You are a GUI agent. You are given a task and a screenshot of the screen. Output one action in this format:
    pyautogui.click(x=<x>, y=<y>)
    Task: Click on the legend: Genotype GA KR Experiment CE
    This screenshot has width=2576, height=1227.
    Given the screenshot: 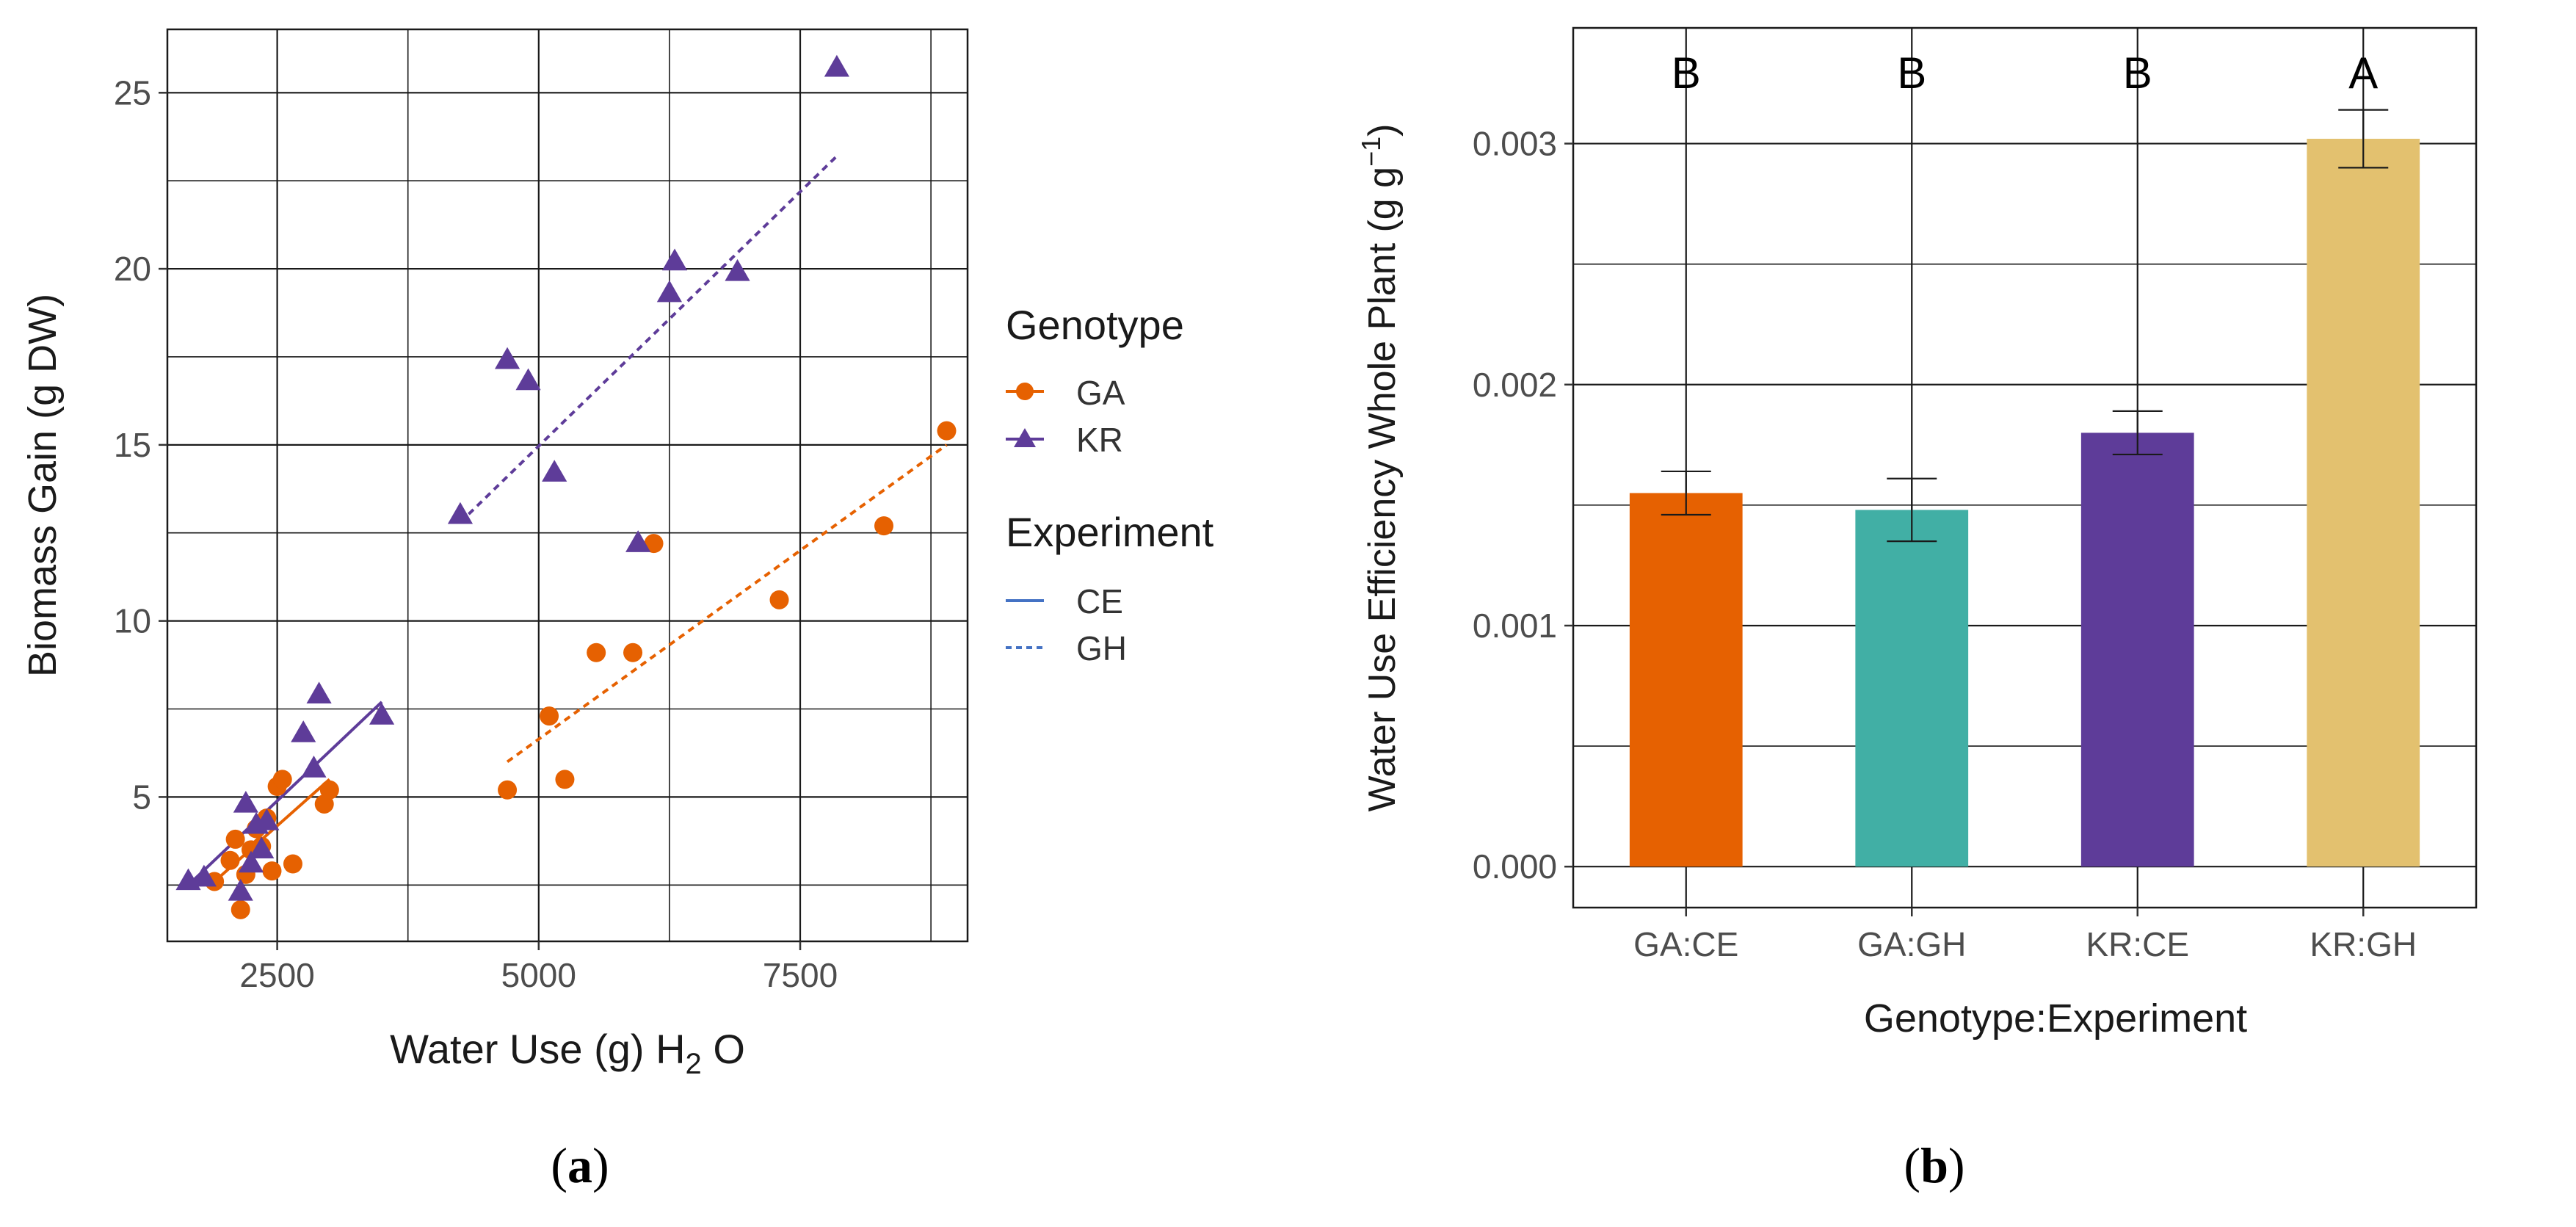 What is the action you would take?
    pyautogui.click(x=1110, y=484)
    